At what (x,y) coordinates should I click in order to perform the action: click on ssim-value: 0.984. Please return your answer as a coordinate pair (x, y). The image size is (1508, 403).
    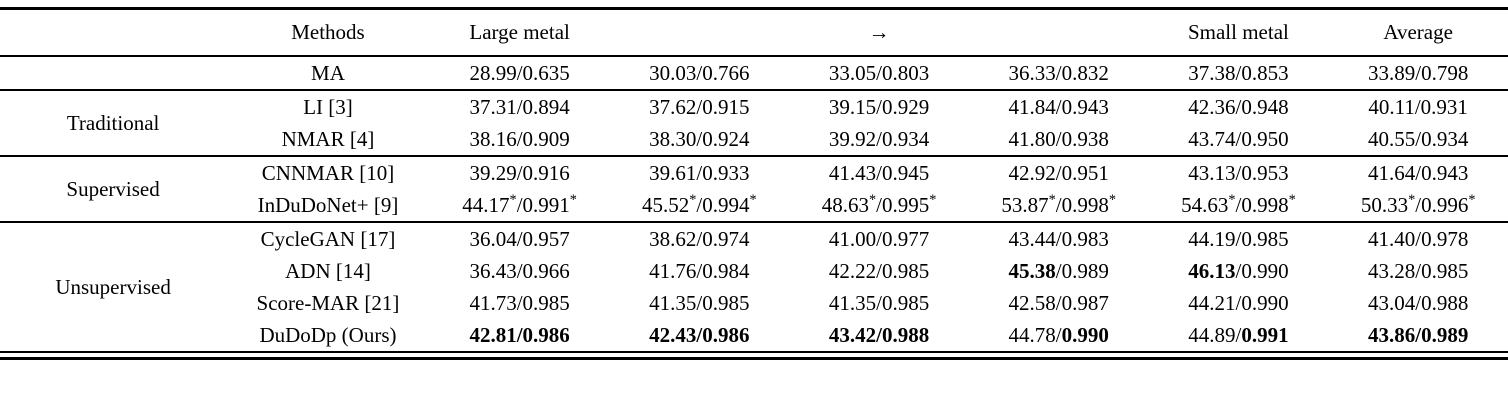
    Looking at the image, I should click on (726, 270).